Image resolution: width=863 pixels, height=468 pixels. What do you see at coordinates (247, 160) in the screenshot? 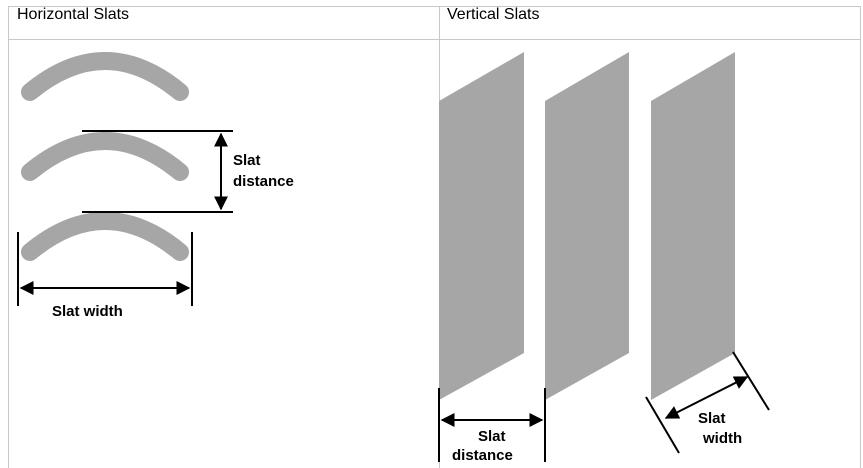
I see `horizontal-distance-label-line1: Slat` at bounding box center [247, 160].